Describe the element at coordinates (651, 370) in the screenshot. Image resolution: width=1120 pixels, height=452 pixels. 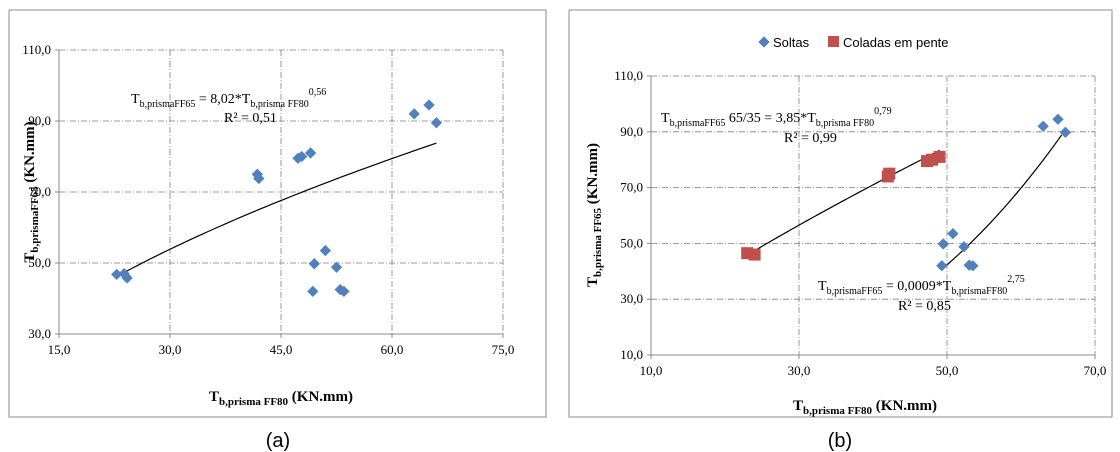
I see `x-tick-label: 10,0` at that location.